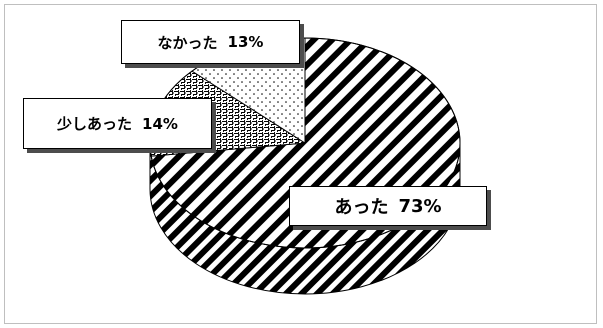  I want to click on slice-label: あった, so click(361, 207).